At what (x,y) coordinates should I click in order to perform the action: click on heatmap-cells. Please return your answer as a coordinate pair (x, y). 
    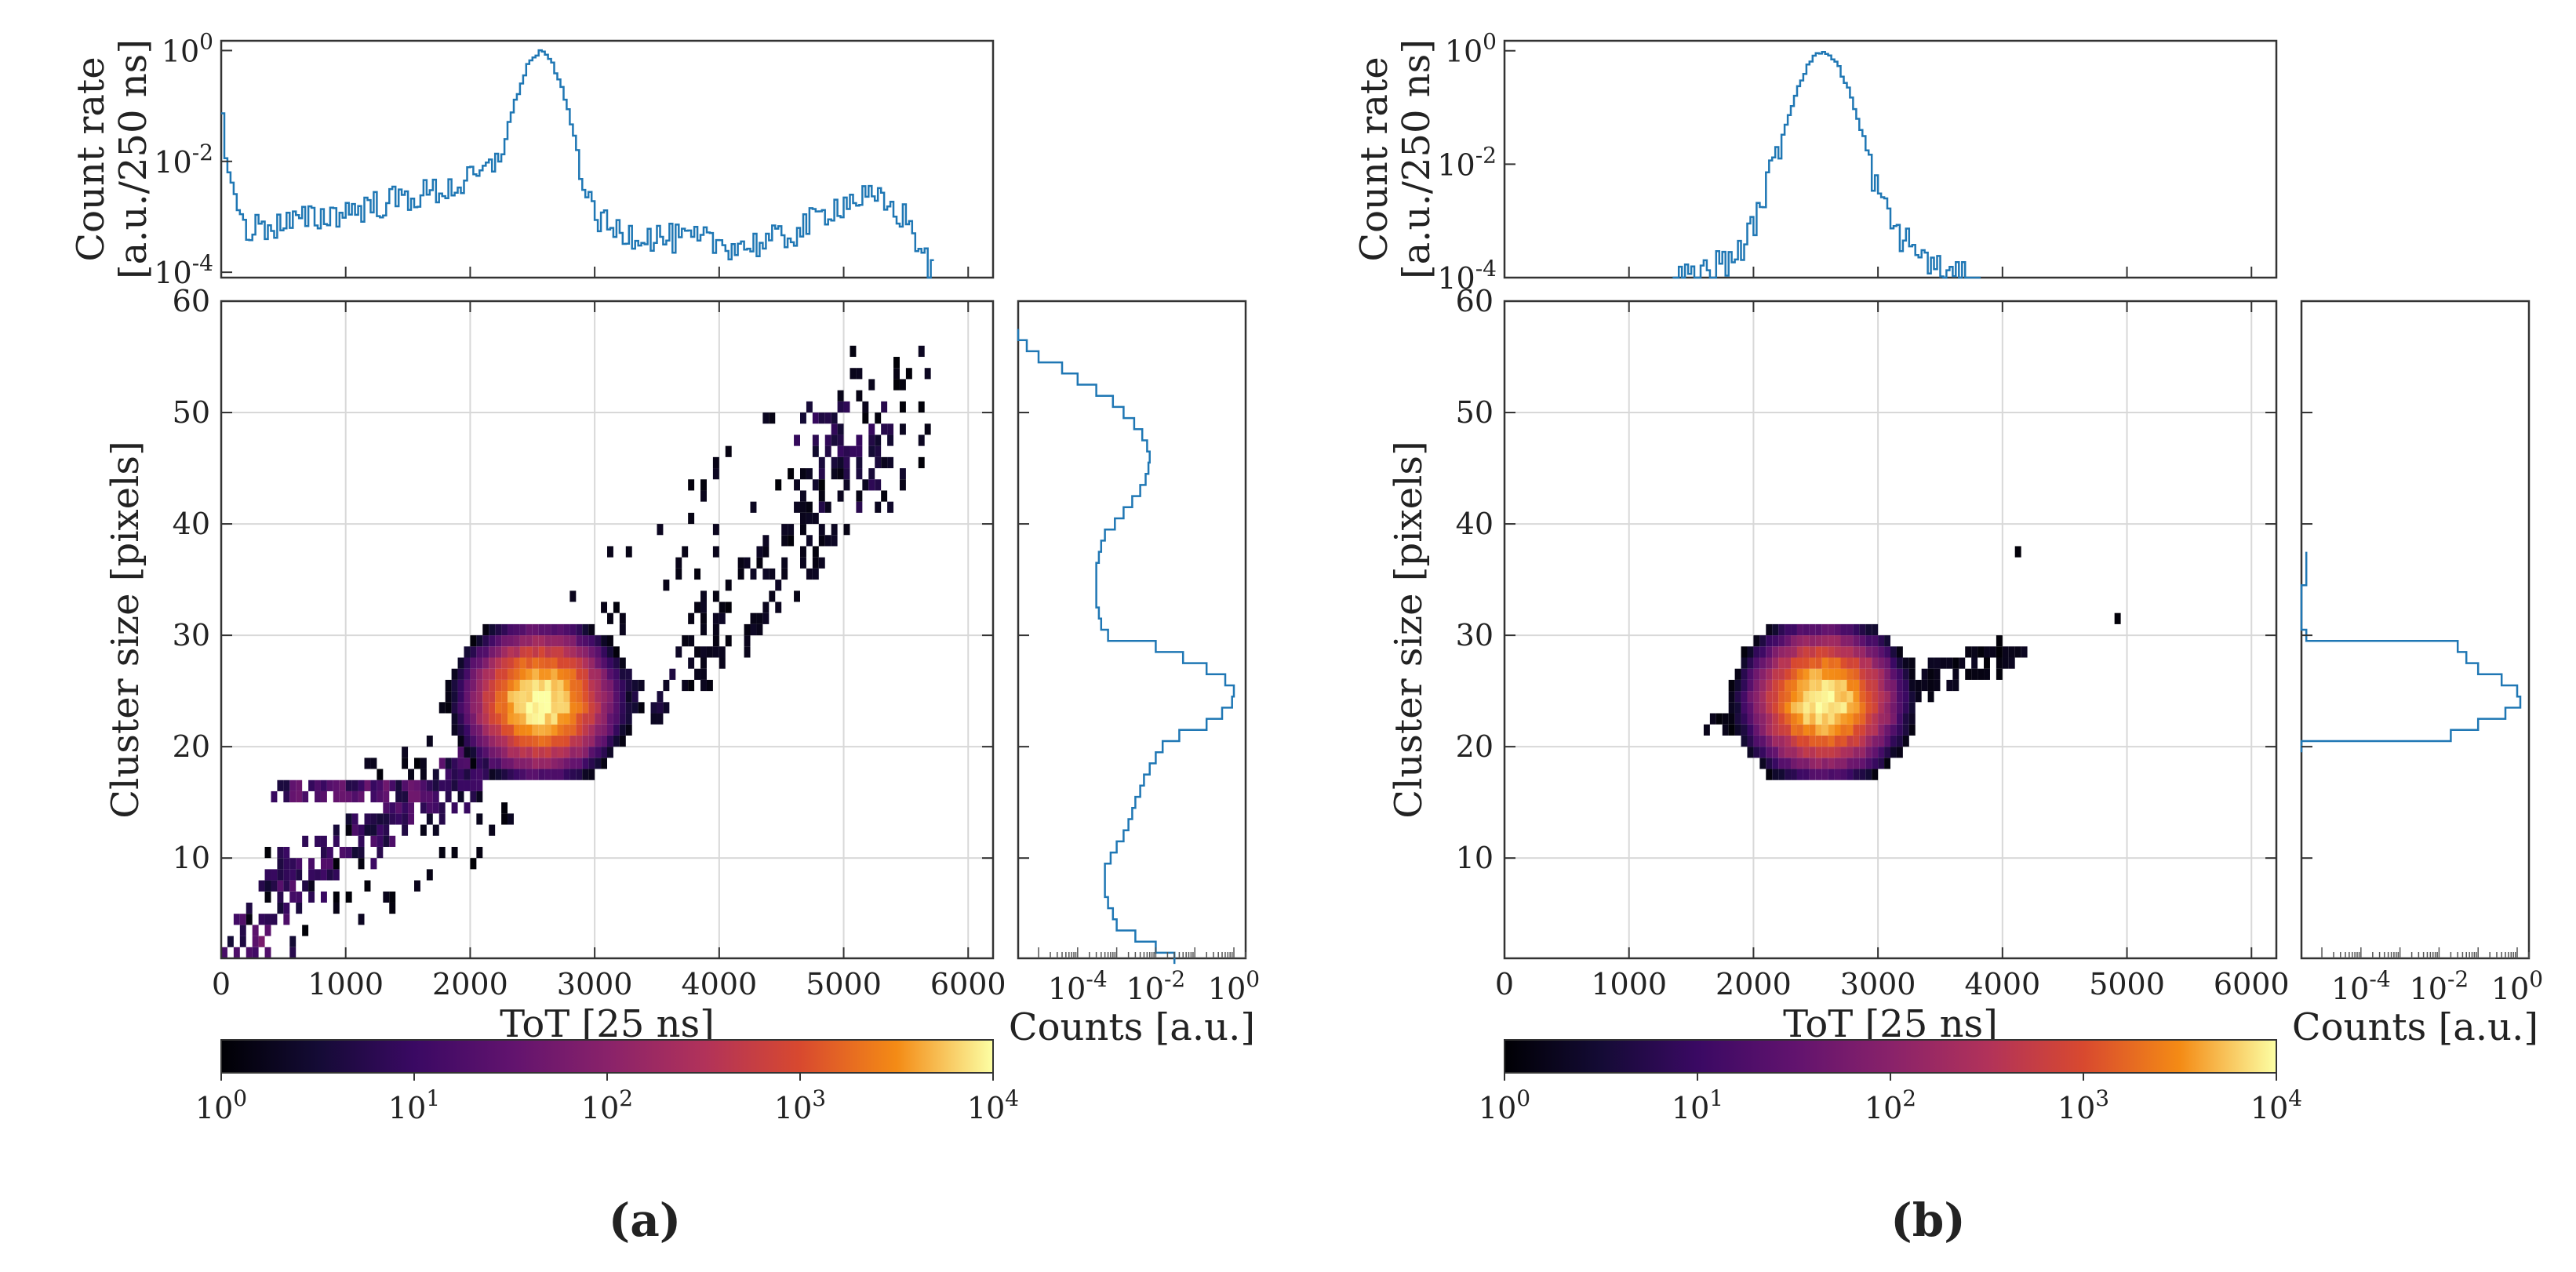
    Looking at the image, I should click on (1912, 663).